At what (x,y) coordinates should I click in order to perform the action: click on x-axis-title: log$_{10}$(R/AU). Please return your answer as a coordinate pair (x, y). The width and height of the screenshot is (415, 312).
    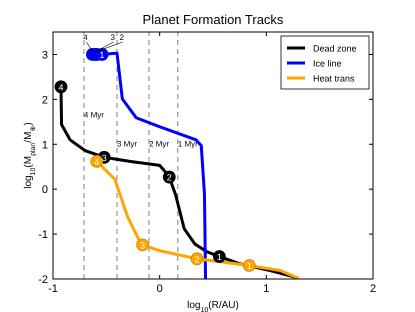
    Looking at the image, I should click on (213, 306).